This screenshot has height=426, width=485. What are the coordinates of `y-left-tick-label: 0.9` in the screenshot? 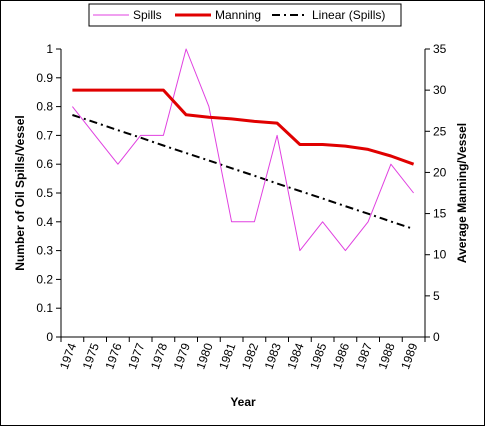 It's located at (44, 78).